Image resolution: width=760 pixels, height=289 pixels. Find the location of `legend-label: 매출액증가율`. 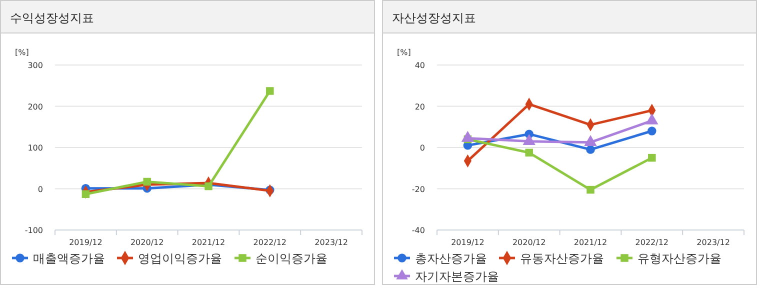

legend-label: 매출액증가율 is located at coordinates (69, 259).